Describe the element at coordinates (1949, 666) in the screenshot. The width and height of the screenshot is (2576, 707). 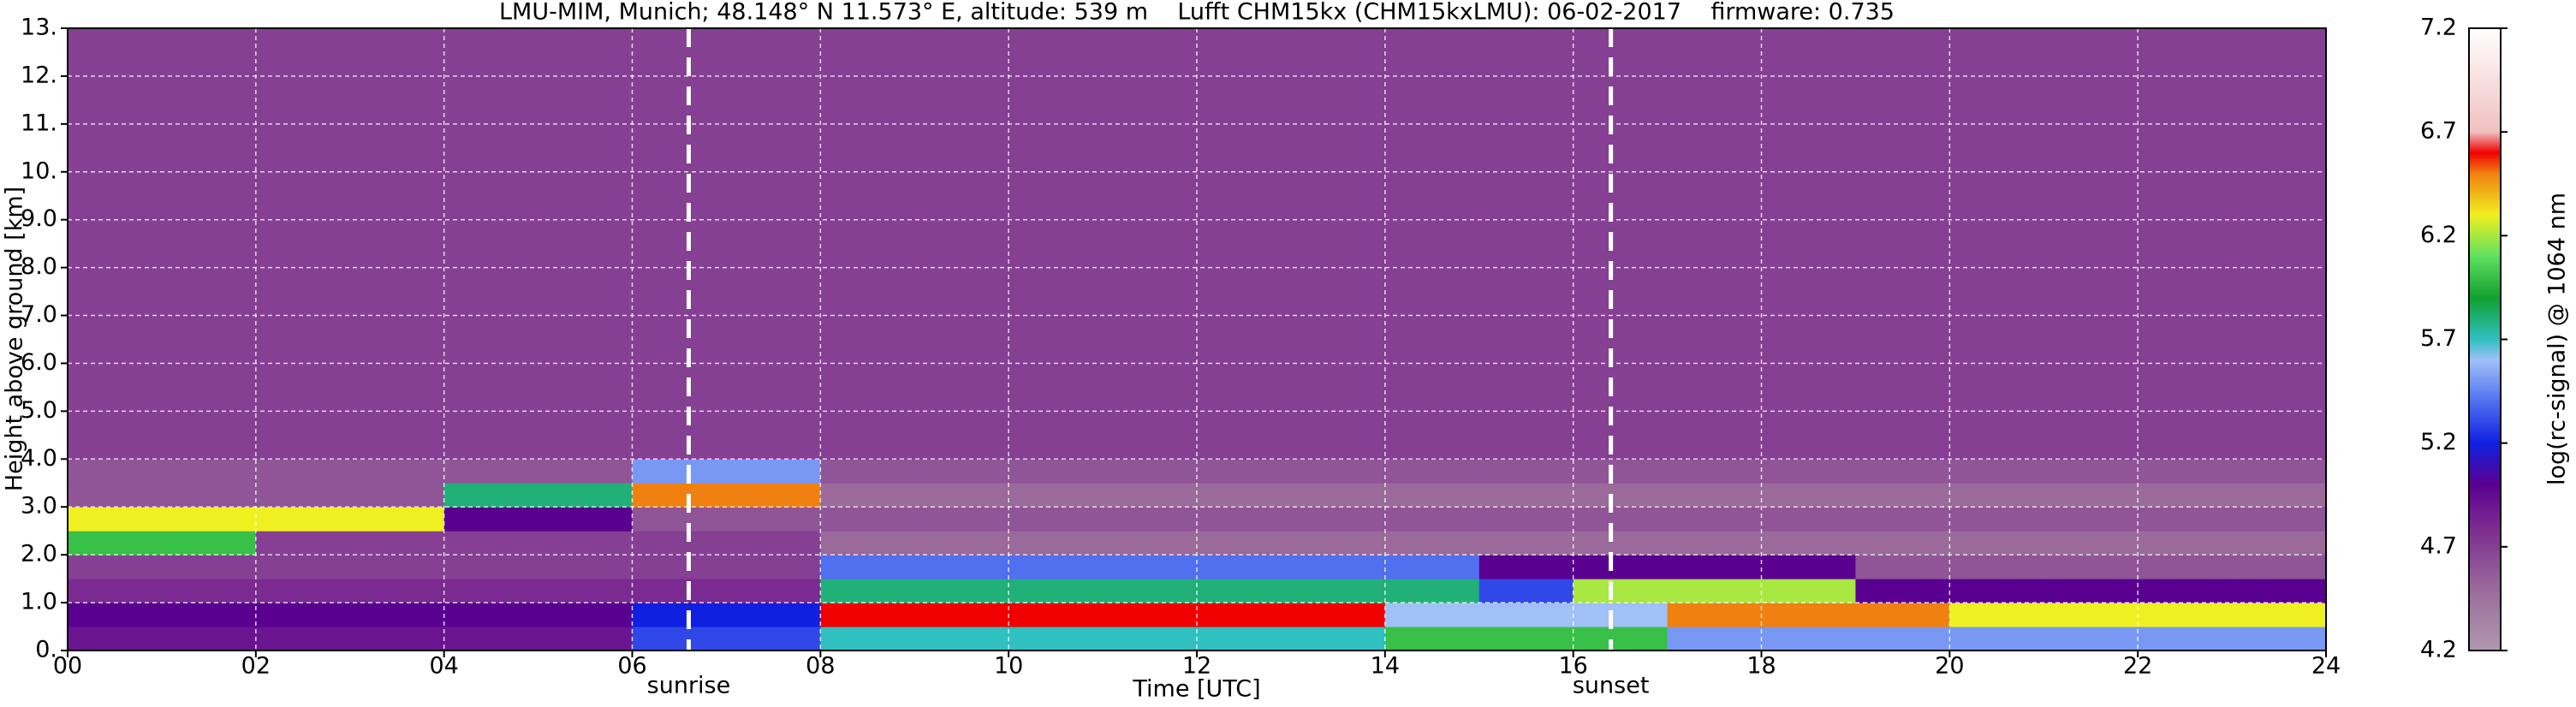
I see `x-tick-label: 20` at that location.